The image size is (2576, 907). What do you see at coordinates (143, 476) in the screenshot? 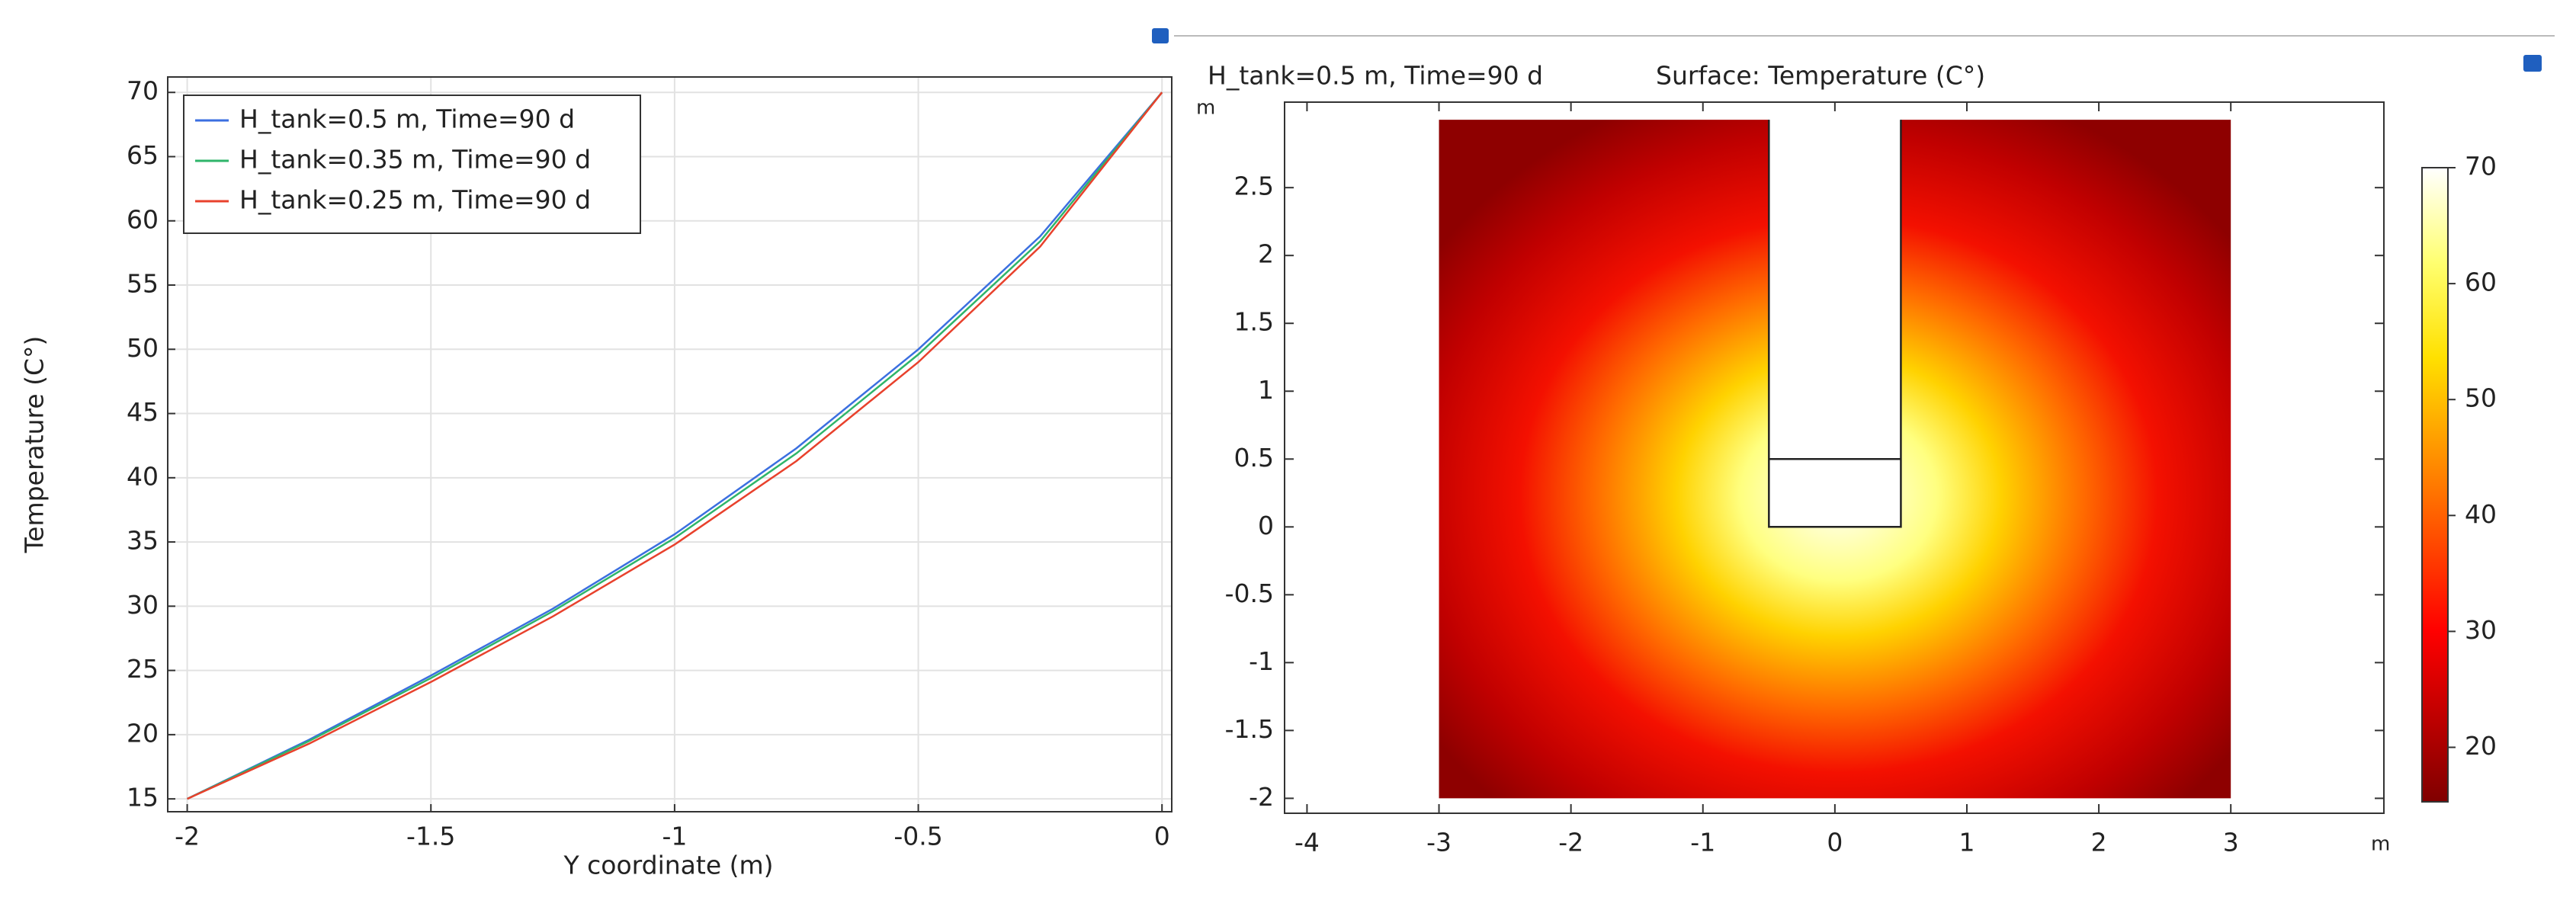
I see `y-tick-label: 40` at bounding box center [143, 476].